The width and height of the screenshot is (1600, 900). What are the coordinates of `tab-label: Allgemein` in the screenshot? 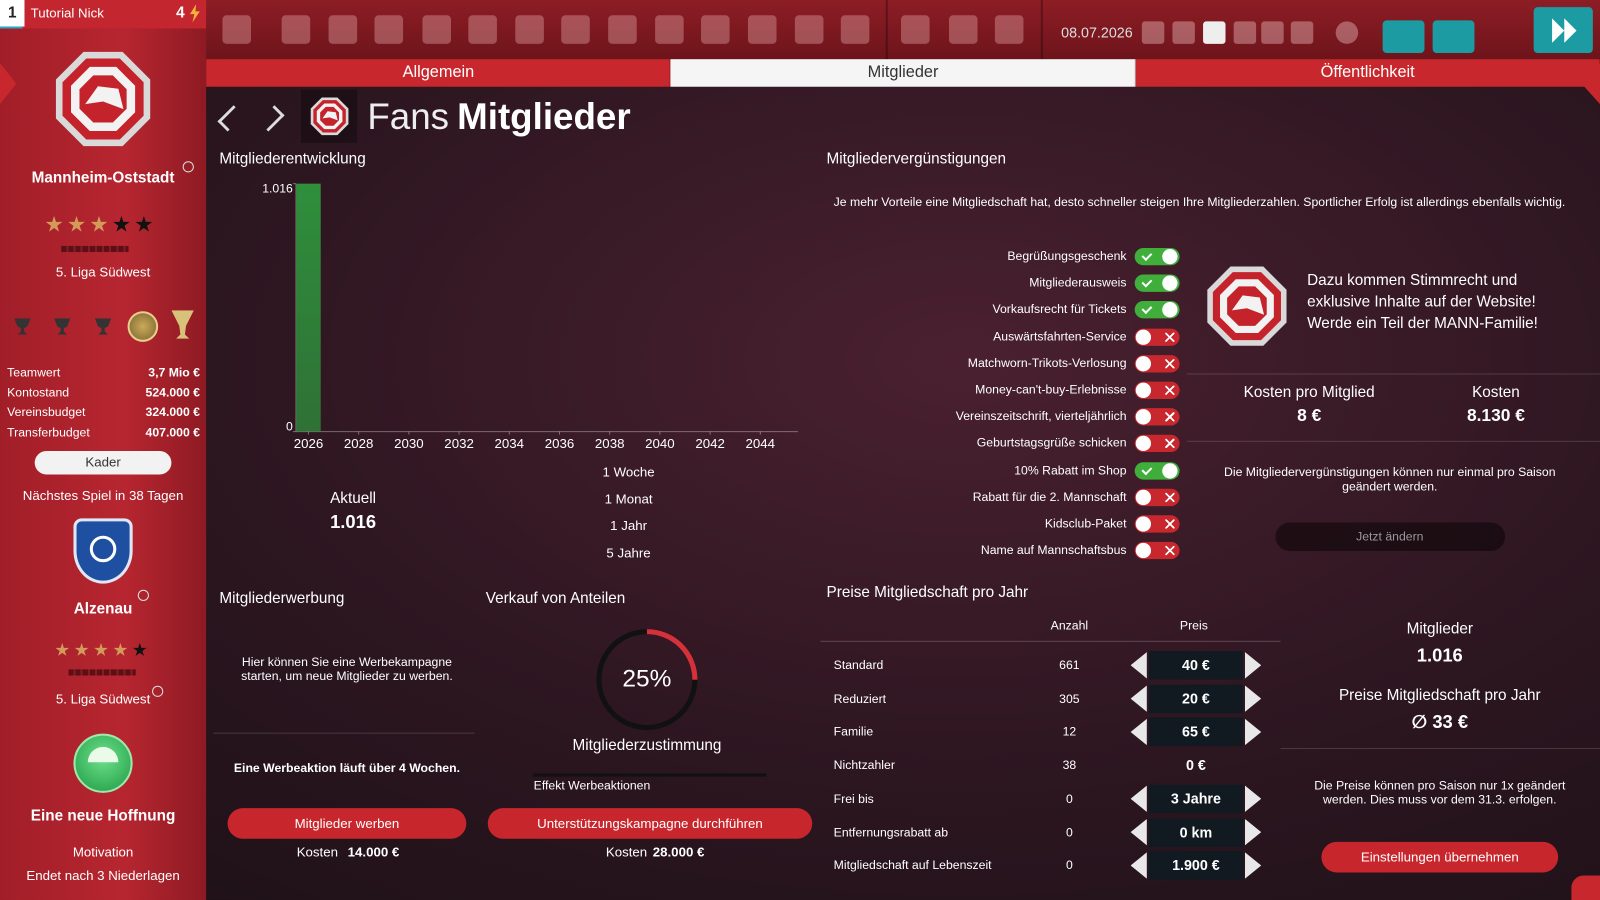 It's located at (438, 72).